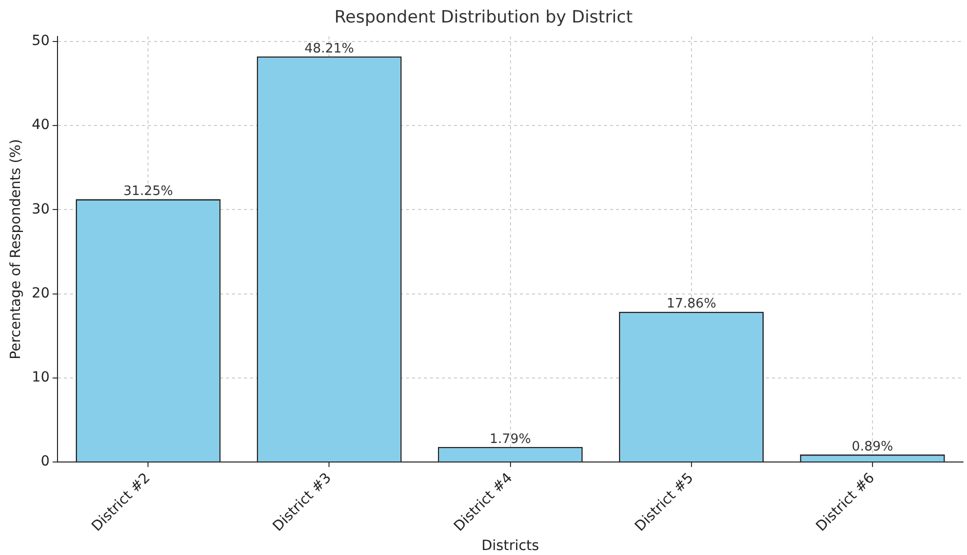  I want to click on y-tick-label: 50, so click(41, 41).